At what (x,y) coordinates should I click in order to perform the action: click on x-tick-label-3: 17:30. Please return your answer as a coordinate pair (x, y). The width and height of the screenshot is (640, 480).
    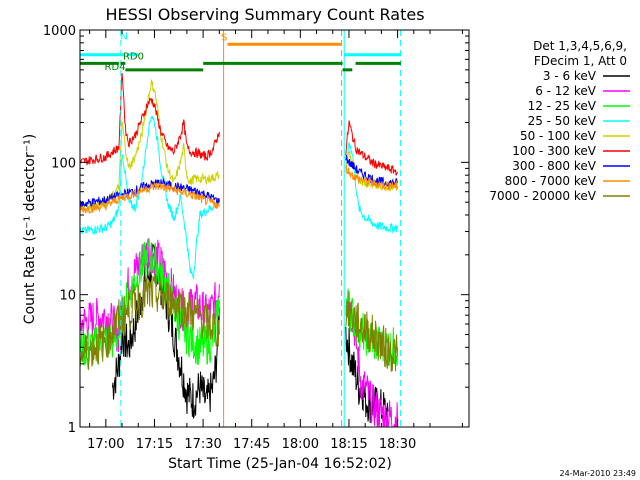
    Looking at the image, I should click on (202, 444).